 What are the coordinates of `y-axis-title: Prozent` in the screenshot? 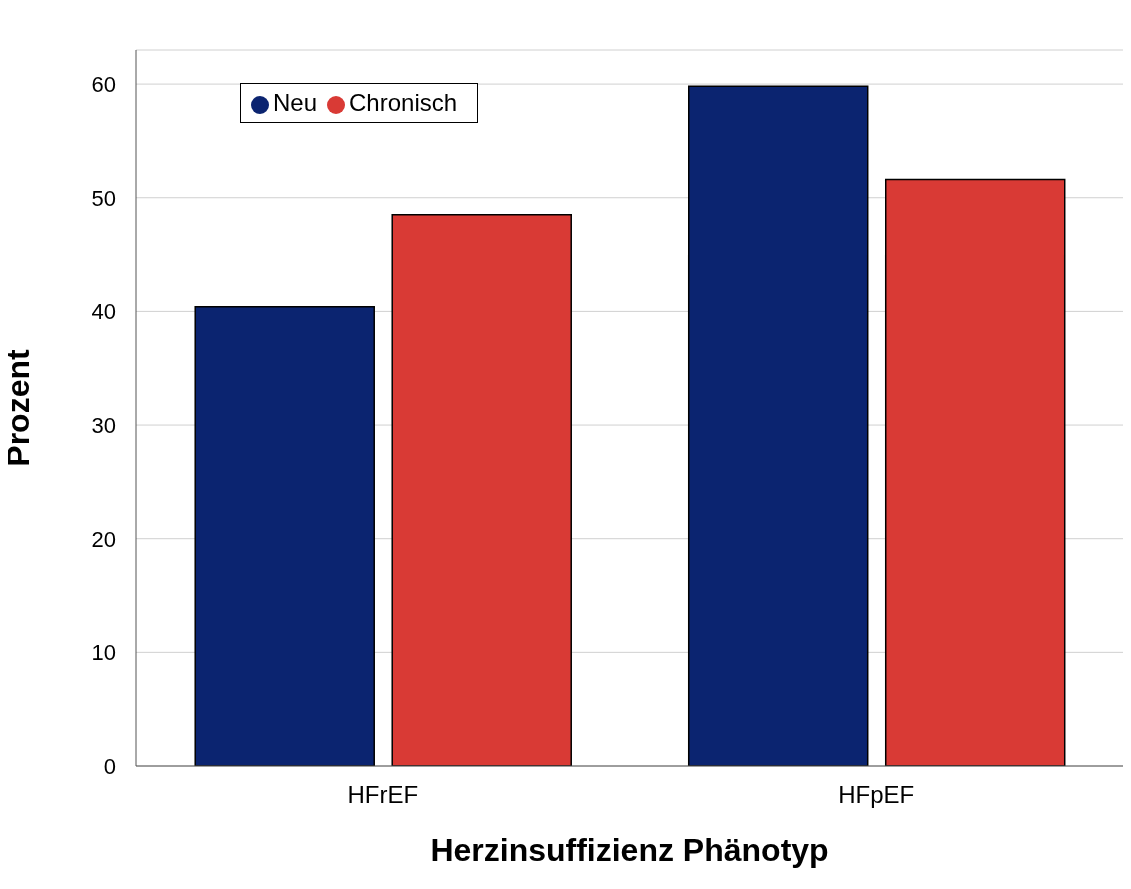 It's located at (18, 407).